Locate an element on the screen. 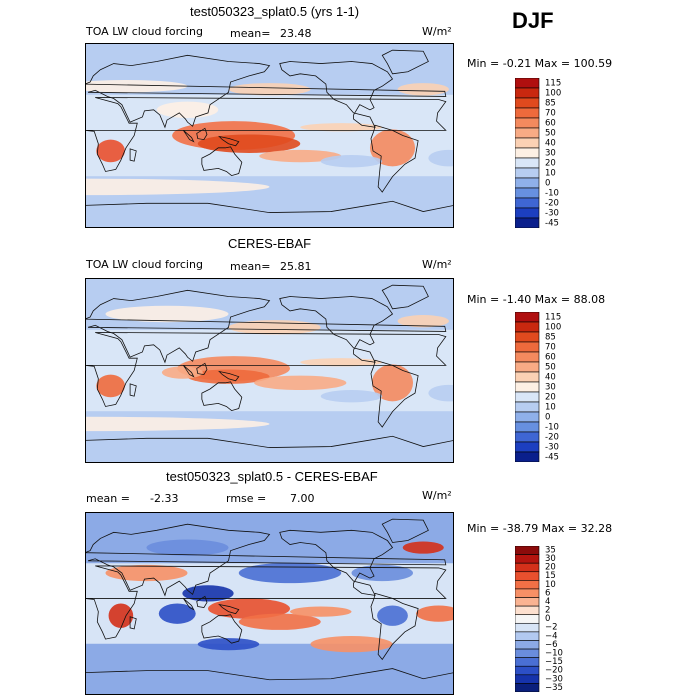 Image resolution: width=700 pixels, height=700 pixels. colorbar-tick-label: -45 is located at coordinates (552, 458).